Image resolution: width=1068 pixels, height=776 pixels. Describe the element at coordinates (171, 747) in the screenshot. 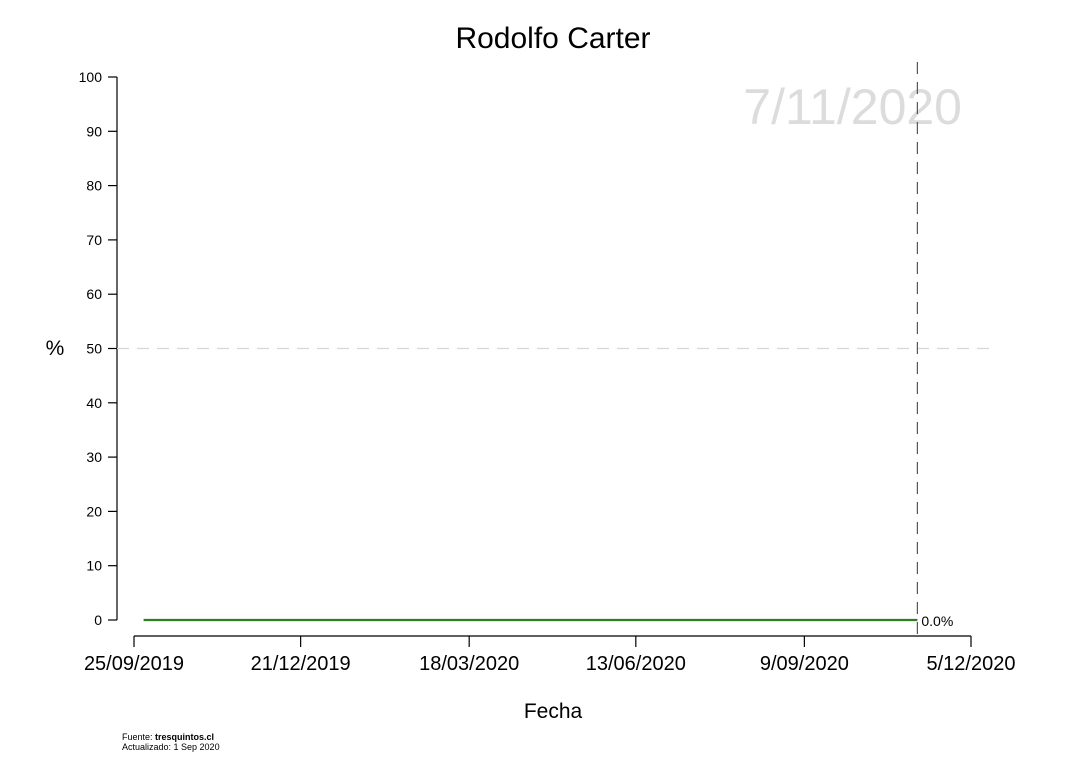

I see `footer-updated: Actualizado: 1 Sep 2020` at that location.